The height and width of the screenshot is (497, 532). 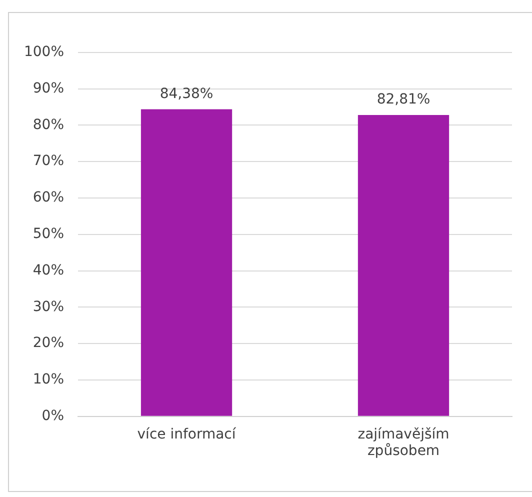 I want to click on y-tick-label: 0%, so click(x=53, y=416).